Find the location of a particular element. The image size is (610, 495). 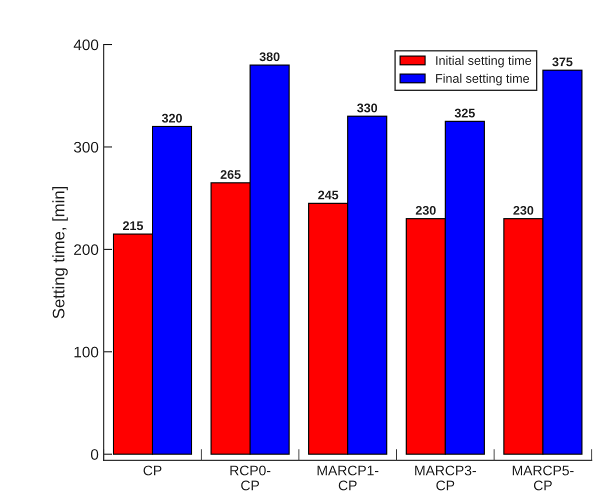

y-tick-label: 300 is located at coordinates (86, 147).